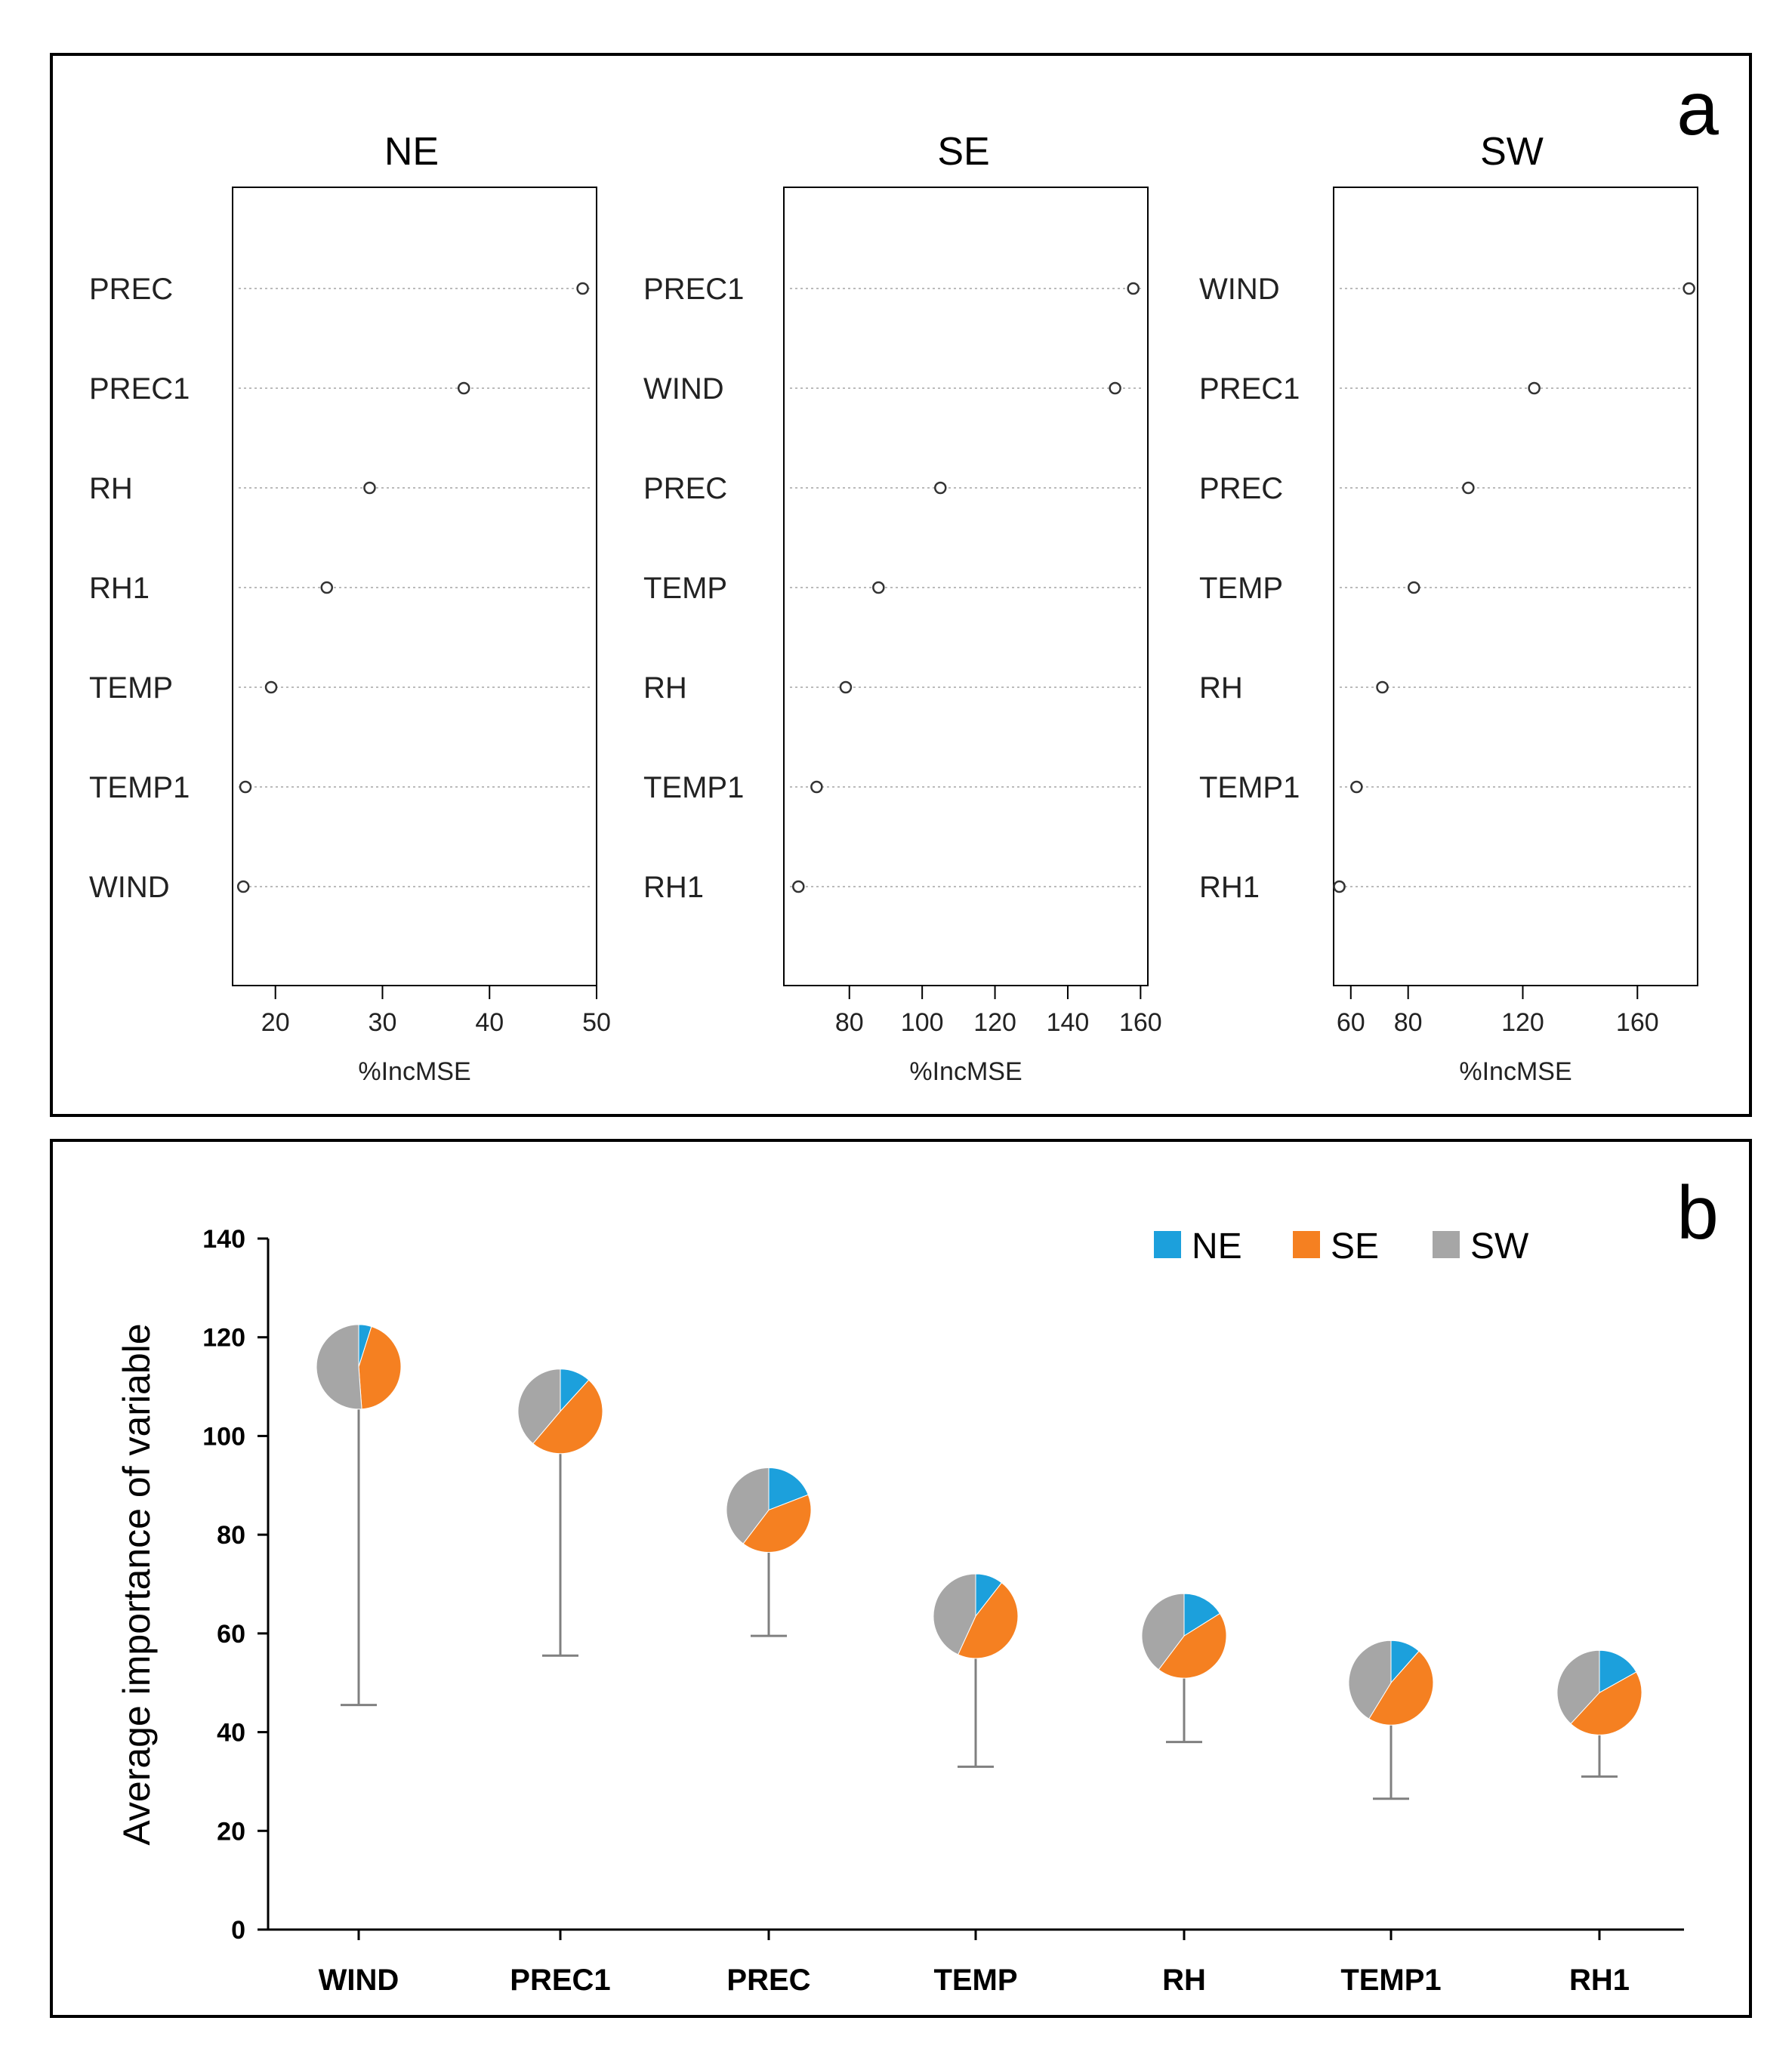  What do you see at coordinates (954, 1614) in the screenshot?
I see `panel-b-pie-slice-temp-sw` at bounding box center [954, 1614].